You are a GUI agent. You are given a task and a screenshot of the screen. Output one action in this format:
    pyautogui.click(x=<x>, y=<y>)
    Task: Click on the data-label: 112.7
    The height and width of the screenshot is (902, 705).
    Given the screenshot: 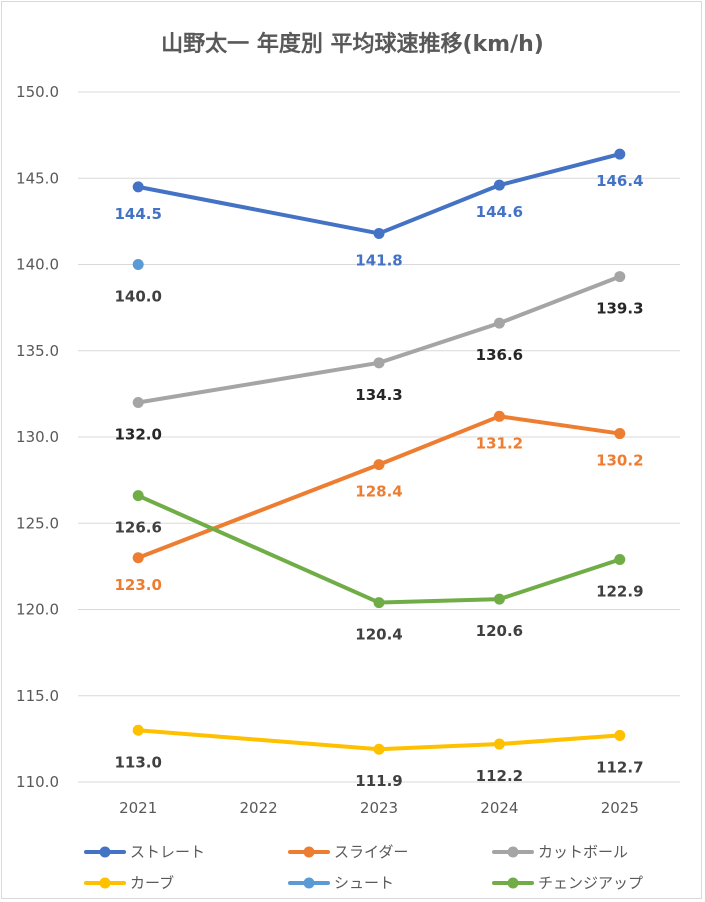 What is the action you would take?
    pyautogui.click(x=619, y=767)
    